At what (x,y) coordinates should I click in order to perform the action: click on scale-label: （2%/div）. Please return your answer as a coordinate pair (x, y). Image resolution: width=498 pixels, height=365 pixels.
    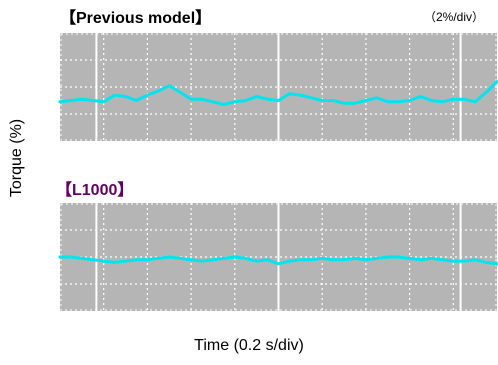
    Looking at the image, I should click on (454, 17).